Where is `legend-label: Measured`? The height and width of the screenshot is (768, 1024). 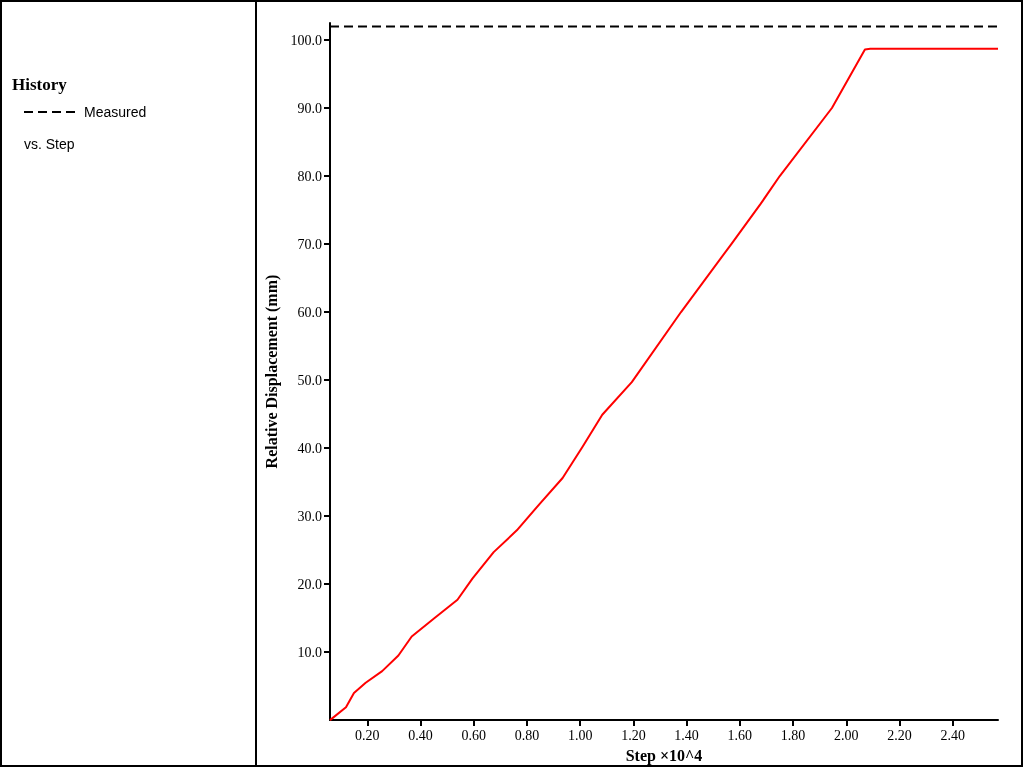 legend-label: Measured is located at coordinates (115, 112).